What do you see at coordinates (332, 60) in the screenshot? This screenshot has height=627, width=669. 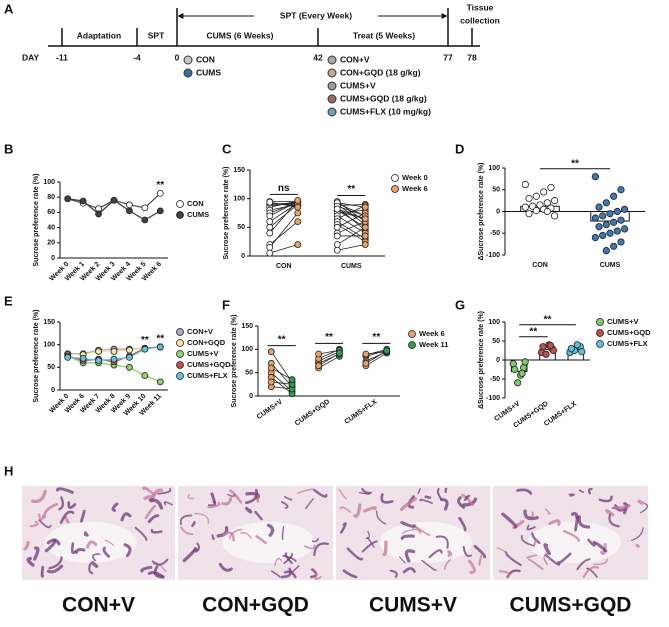 I see `group-marker` at bounding box center [332, 60].